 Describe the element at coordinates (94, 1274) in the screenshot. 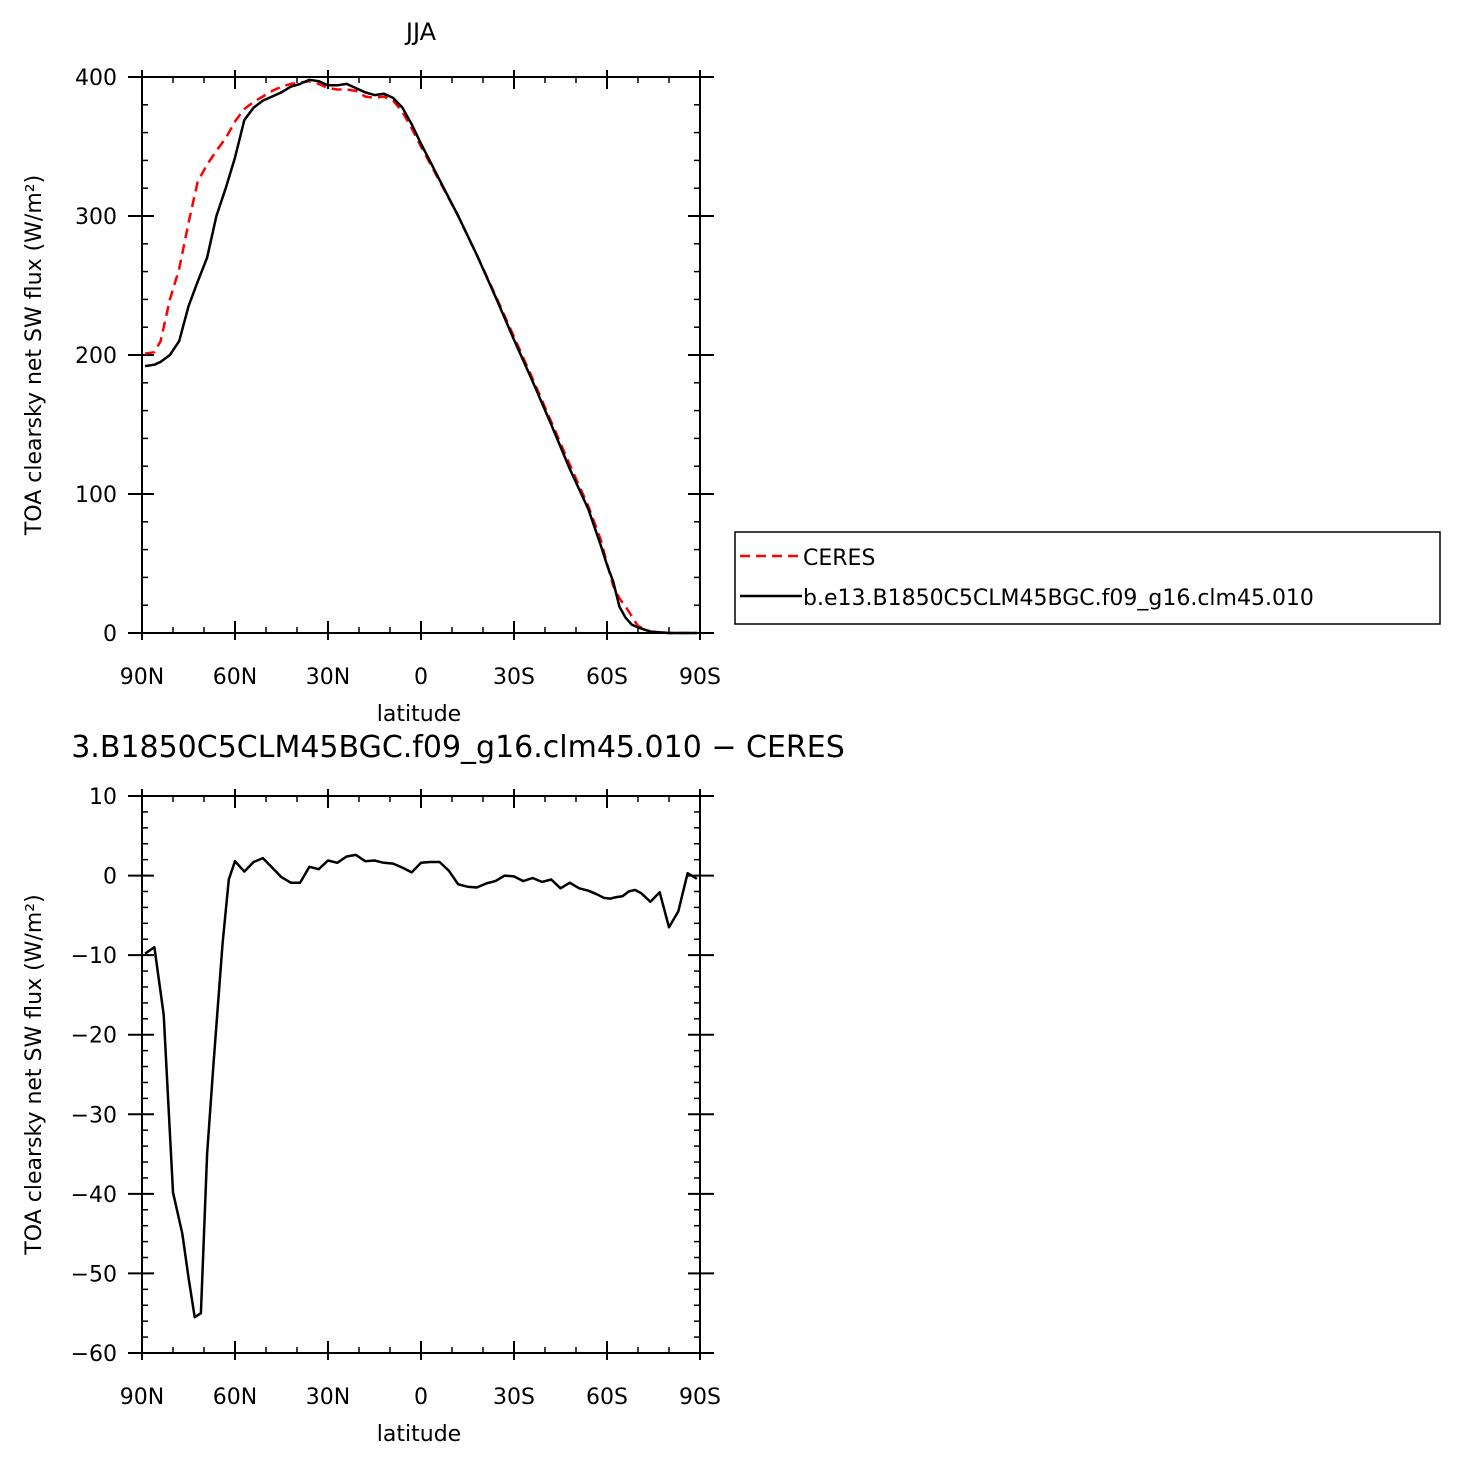

I see `y-tick-label: −50` at that location.